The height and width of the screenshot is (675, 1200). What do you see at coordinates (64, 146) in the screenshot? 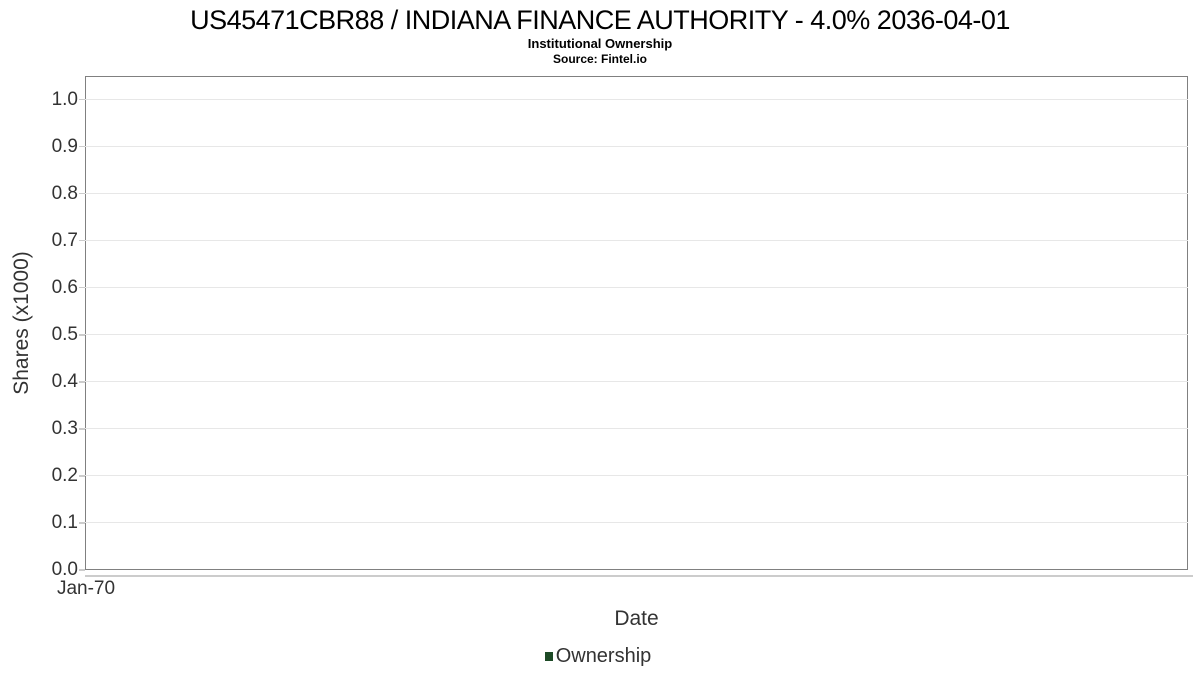
I see `y-tick-label: 0.9` at bounding box center [64, 146].